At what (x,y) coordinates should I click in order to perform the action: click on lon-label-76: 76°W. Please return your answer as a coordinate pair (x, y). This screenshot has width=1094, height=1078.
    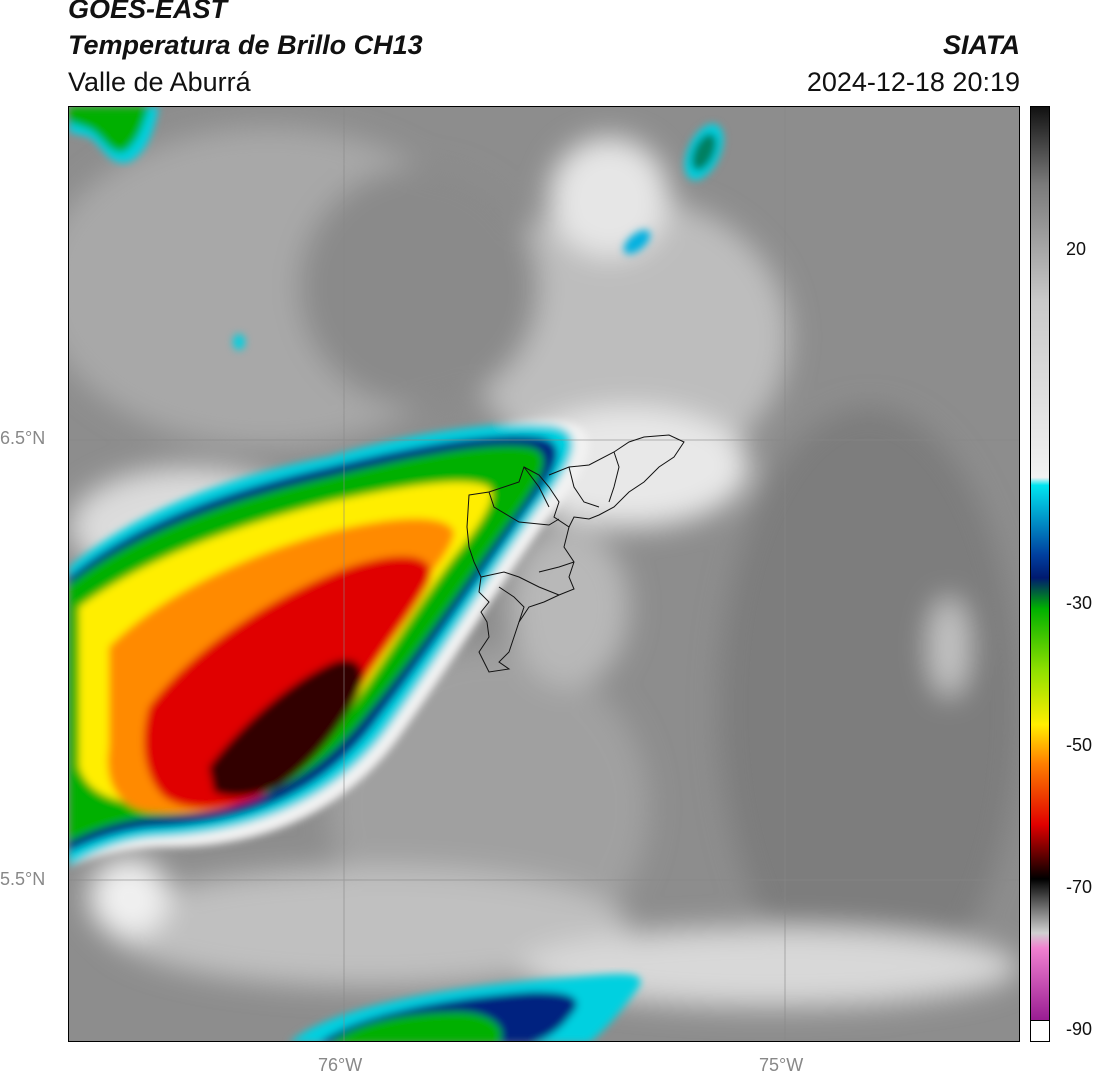
    Looking at the image, I should click on (340, 1065).